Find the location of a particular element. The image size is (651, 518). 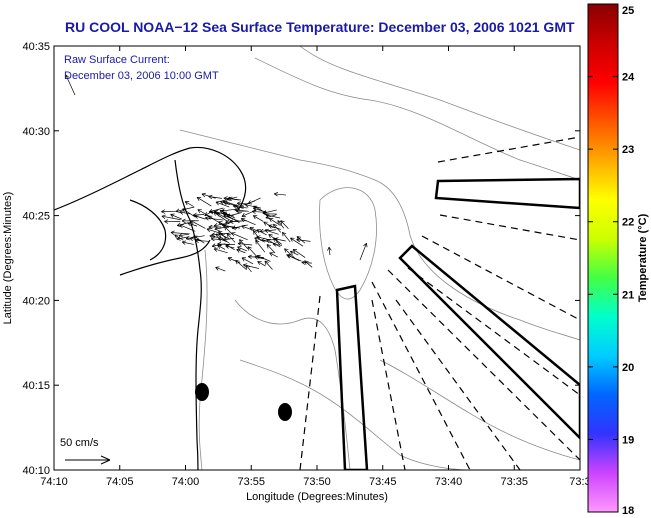

x-tick-label: 74:00 is located at coordinates (186, 482).